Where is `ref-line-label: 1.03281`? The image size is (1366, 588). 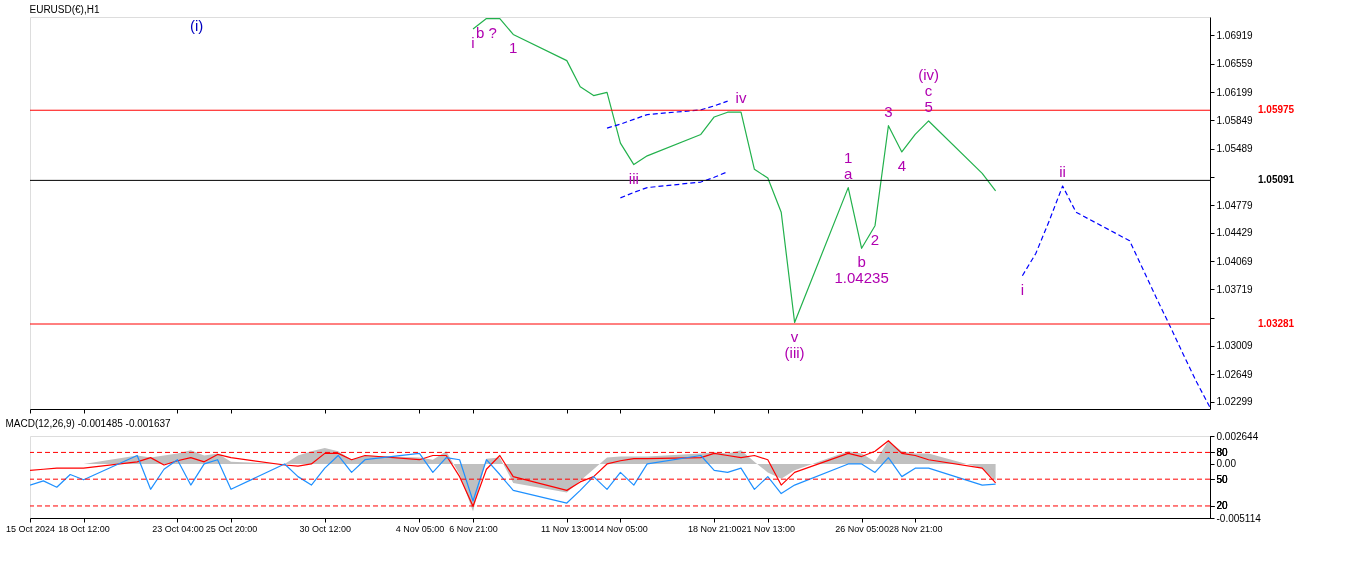 ref-line-label: 1.03281 is located at coordinates (1276, 324).